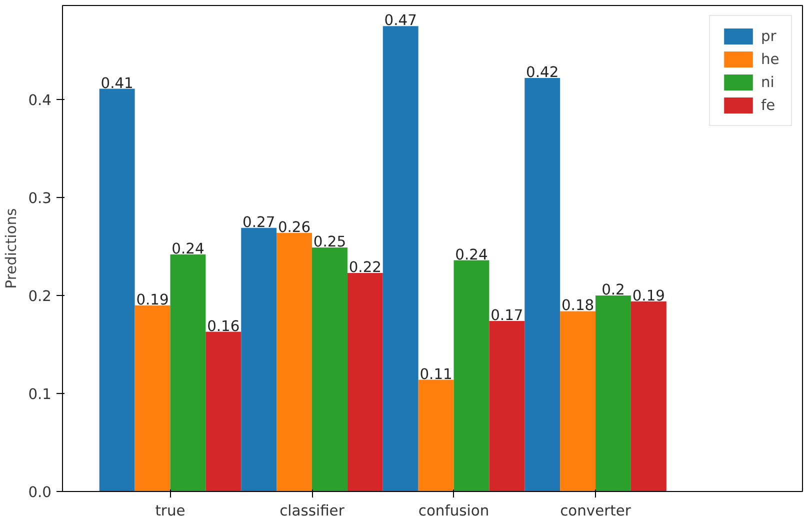  What do you see at coordinates (577, 305) in the screenshot?
I see `data-label: 0.18` at bounding box center [577, 305].